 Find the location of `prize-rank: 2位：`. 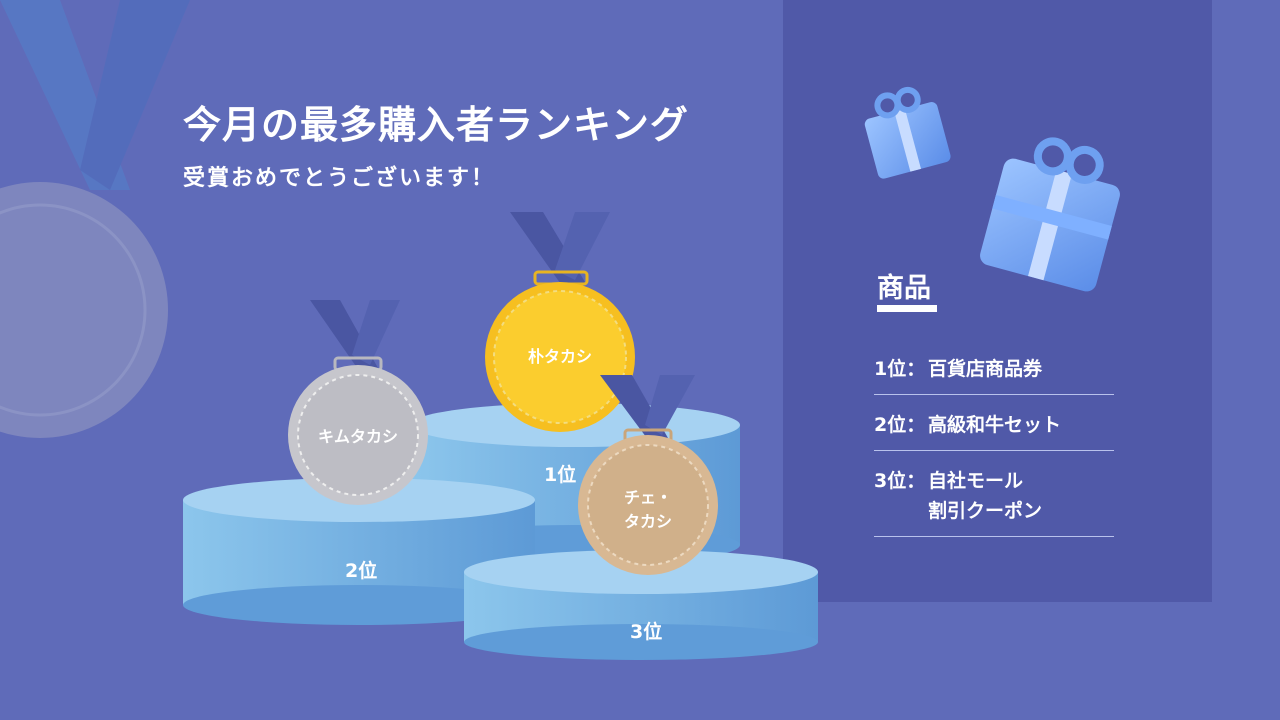

prize-rank: 2位： is located at coordinates (900, 425).